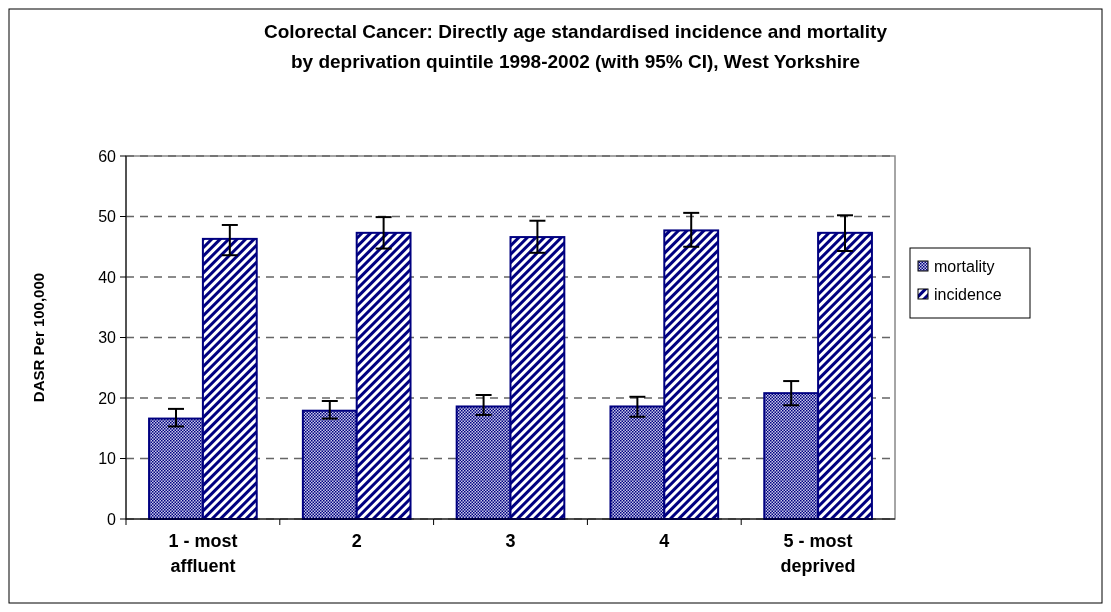 Image resolution: width=1111 pixels, height=612 pixels. I want to click on x-tick-label: 3, so click(510, 541).